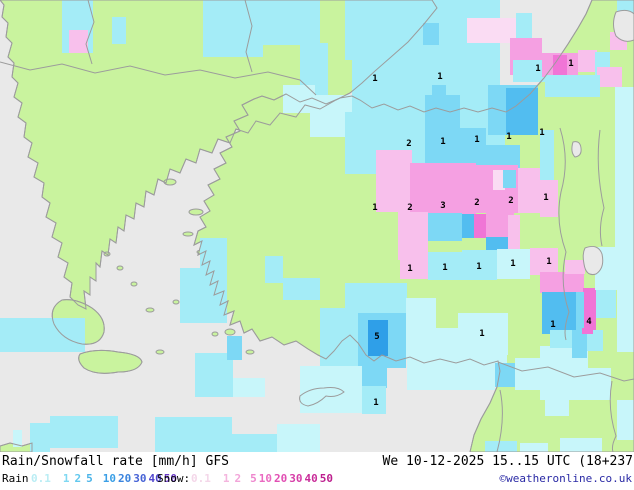  I want to click on map-title-text: Rain/Snowfall rate [mm/h], so click(100, 461).